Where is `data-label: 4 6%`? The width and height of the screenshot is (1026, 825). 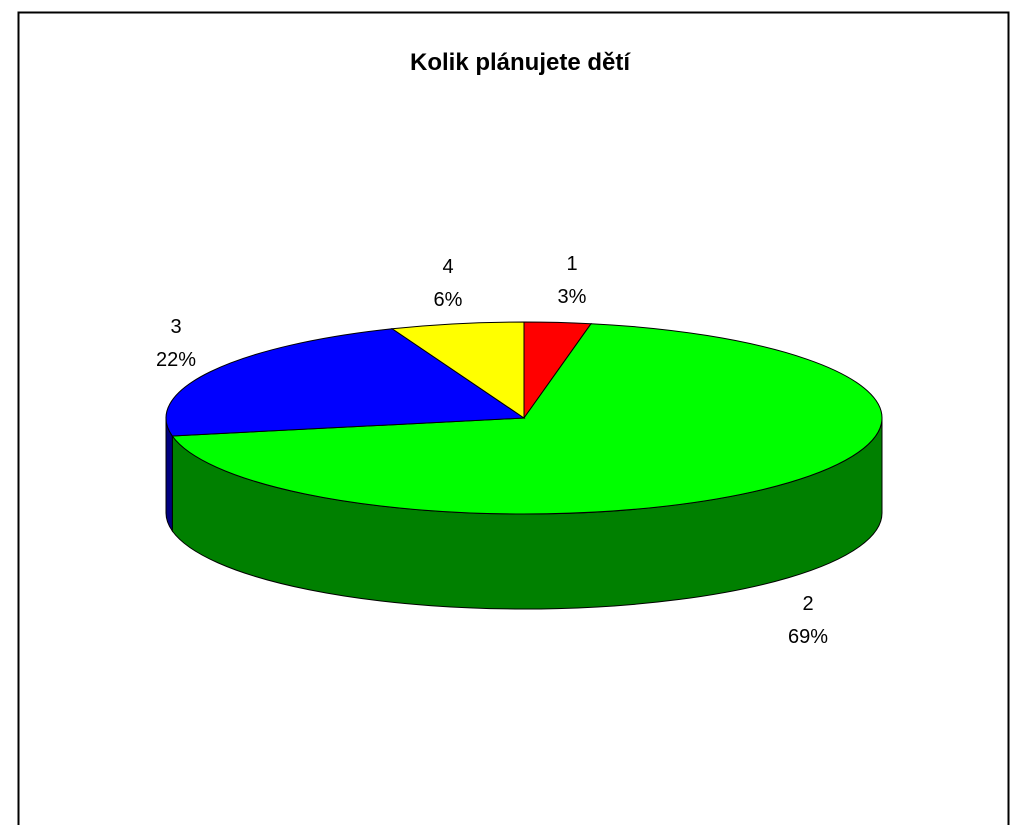 data-label: 4 6% is located at coordinates (448, 283).